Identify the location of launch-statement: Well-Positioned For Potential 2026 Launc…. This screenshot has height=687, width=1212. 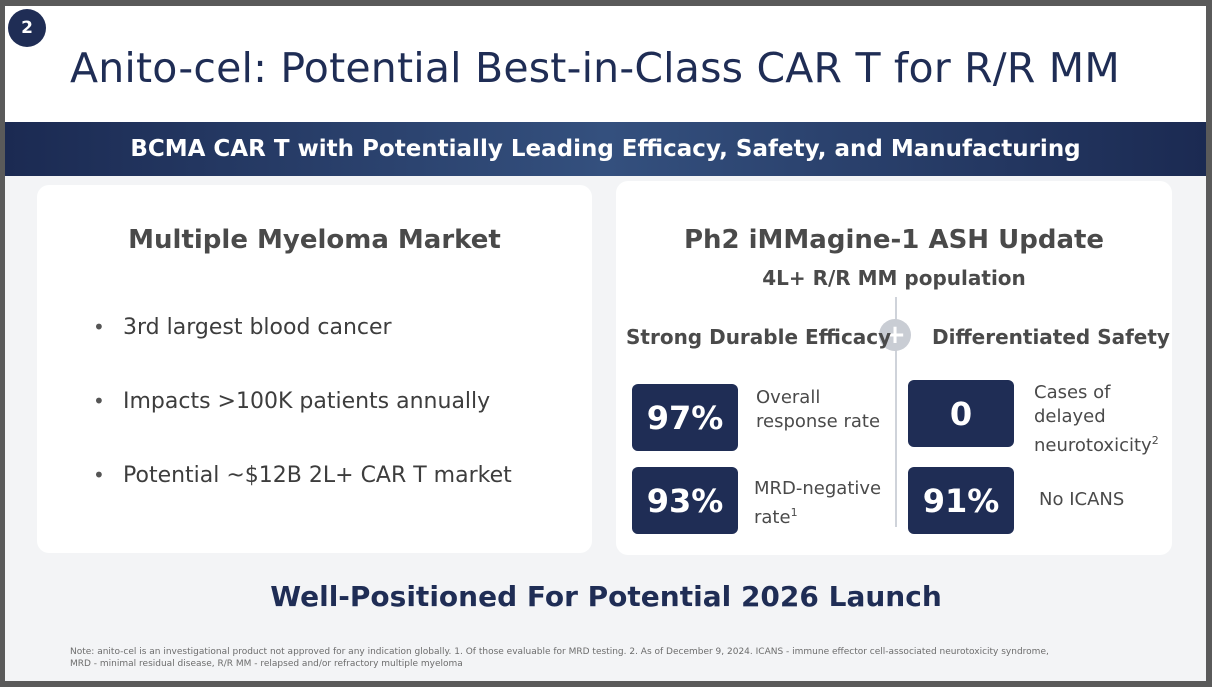
(606, 596).